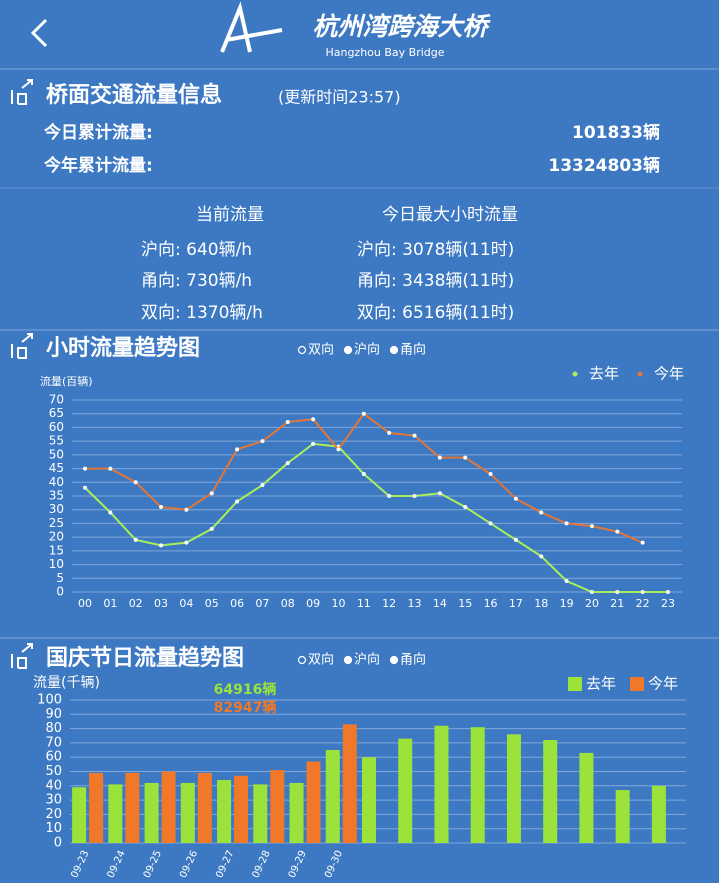 The height and width of the screenshot is (883, 719). What do you see at coordinates (389, 603) in the screenshot?
I see `x-tick-label: 12` at bounding box center [389, 603].